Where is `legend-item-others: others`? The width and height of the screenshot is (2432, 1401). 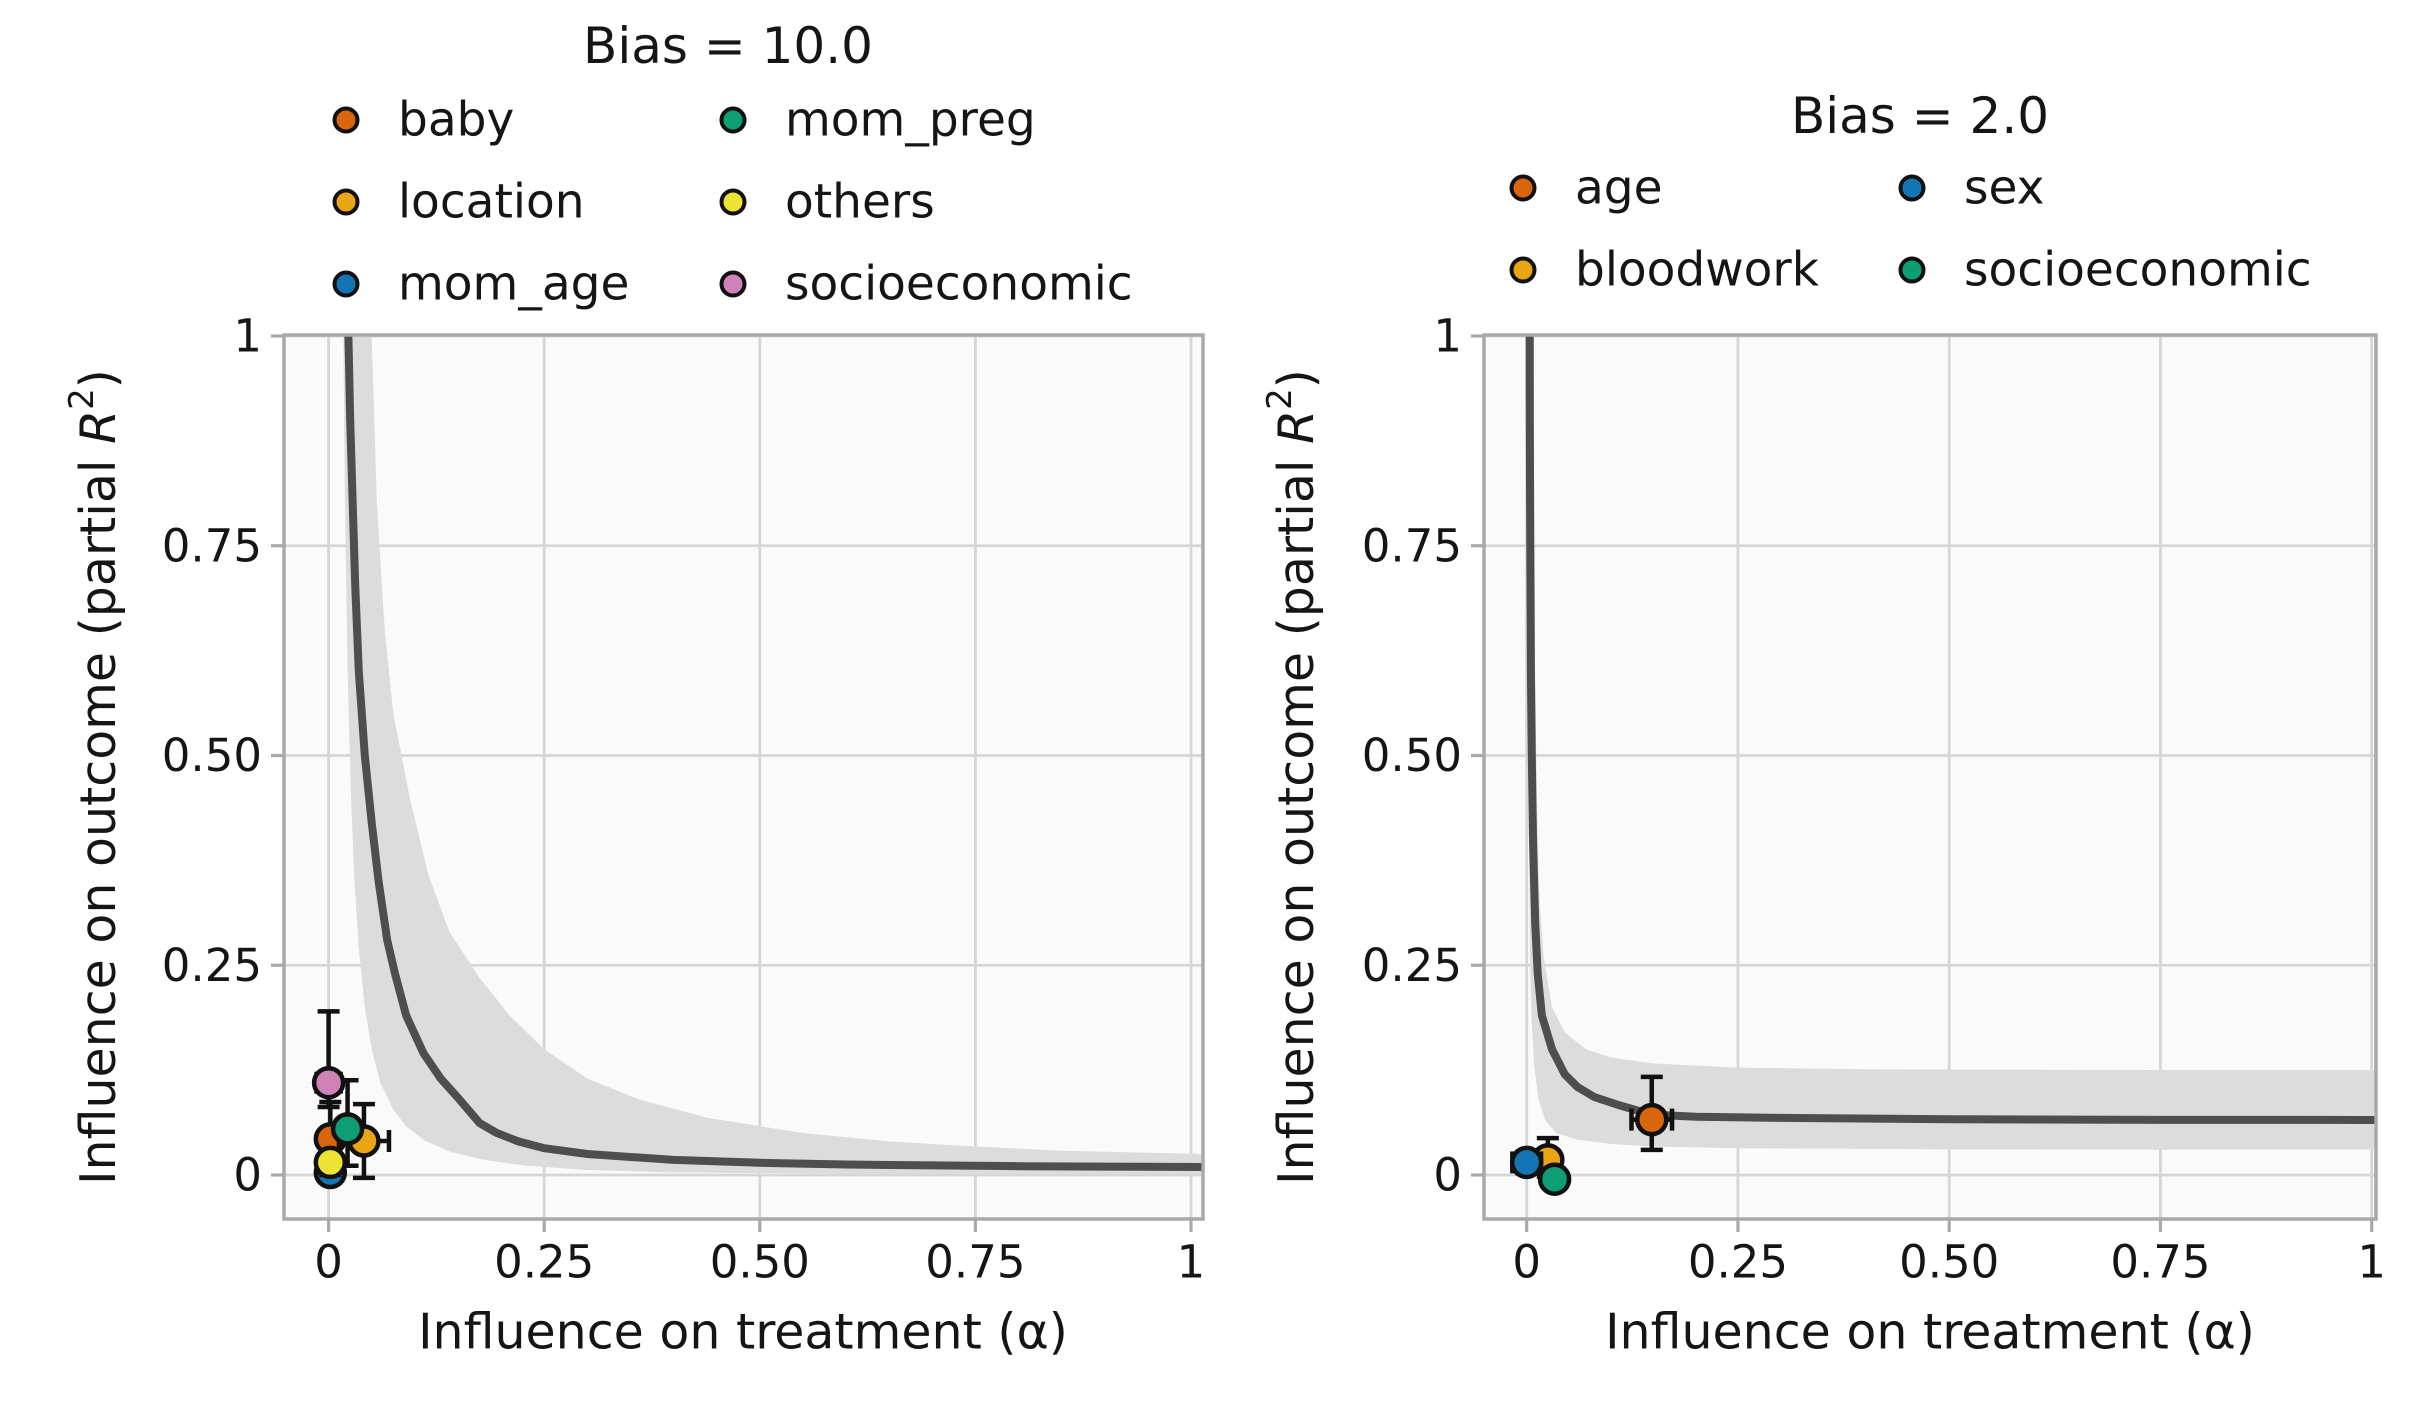
legend-item-others: others is located at coordinates (827, 202).